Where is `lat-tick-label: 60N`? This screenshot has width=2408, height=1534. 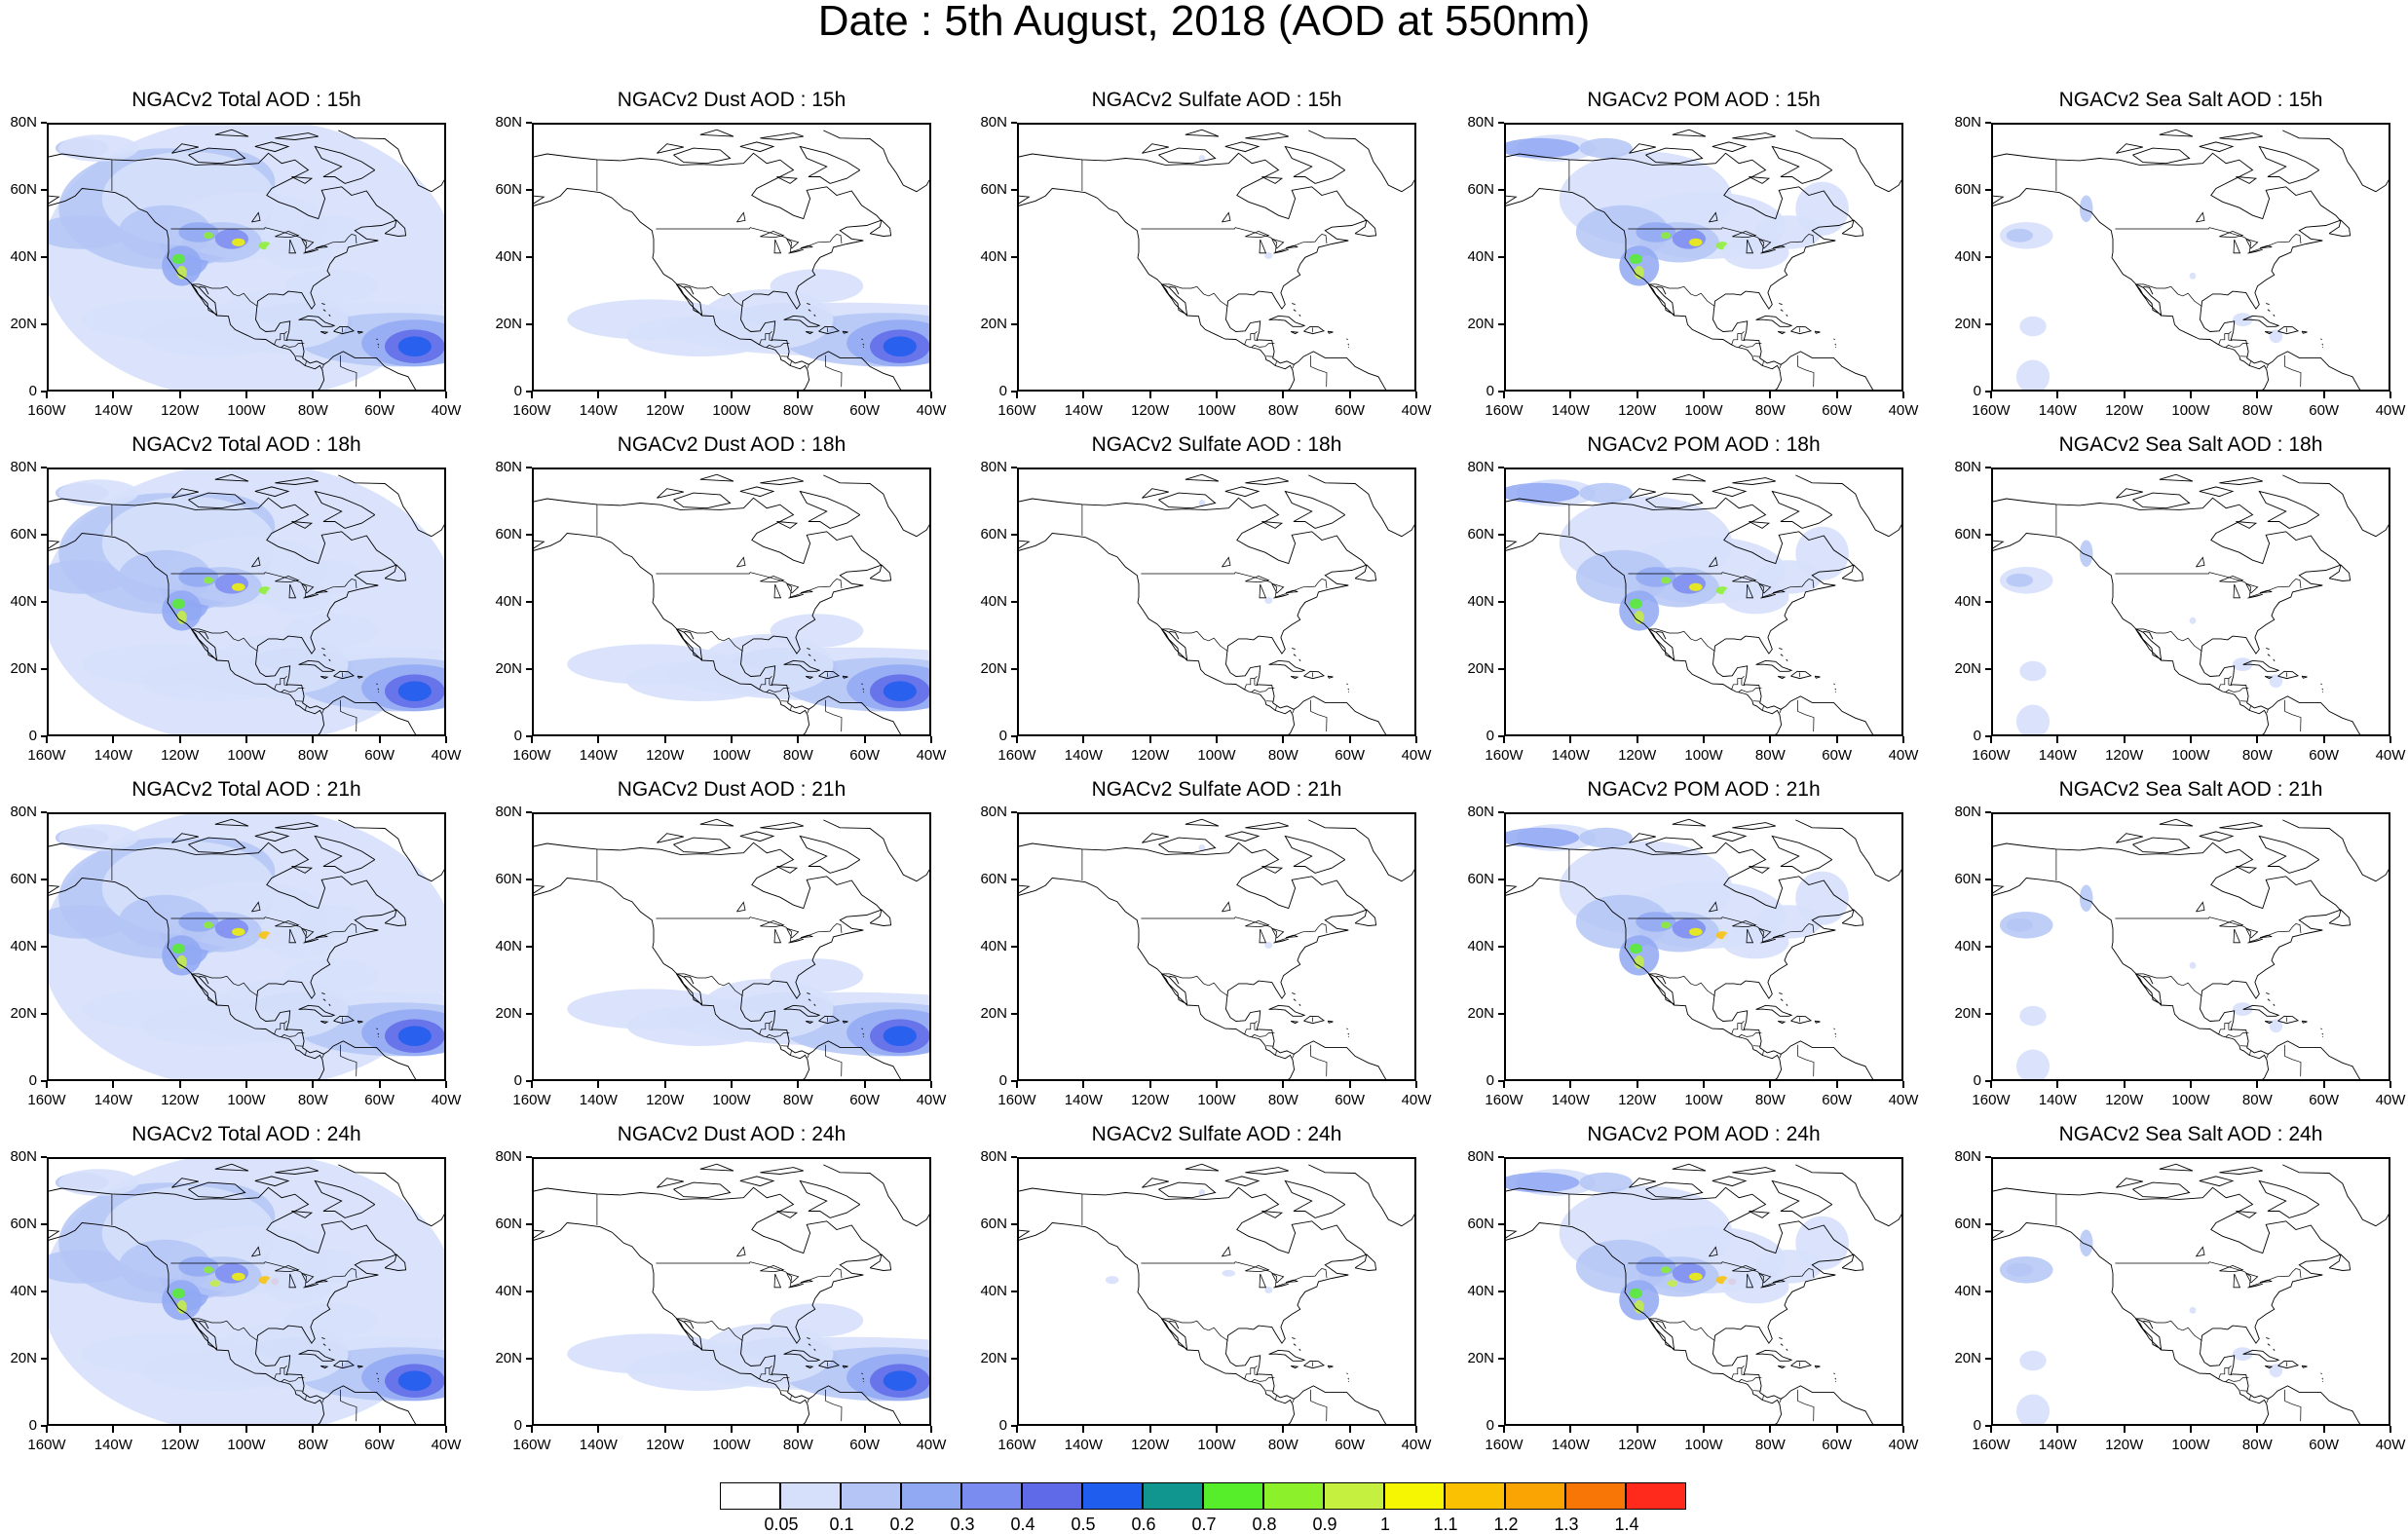
lat-tick-label: 60N is located at coordinates (984, 1224).